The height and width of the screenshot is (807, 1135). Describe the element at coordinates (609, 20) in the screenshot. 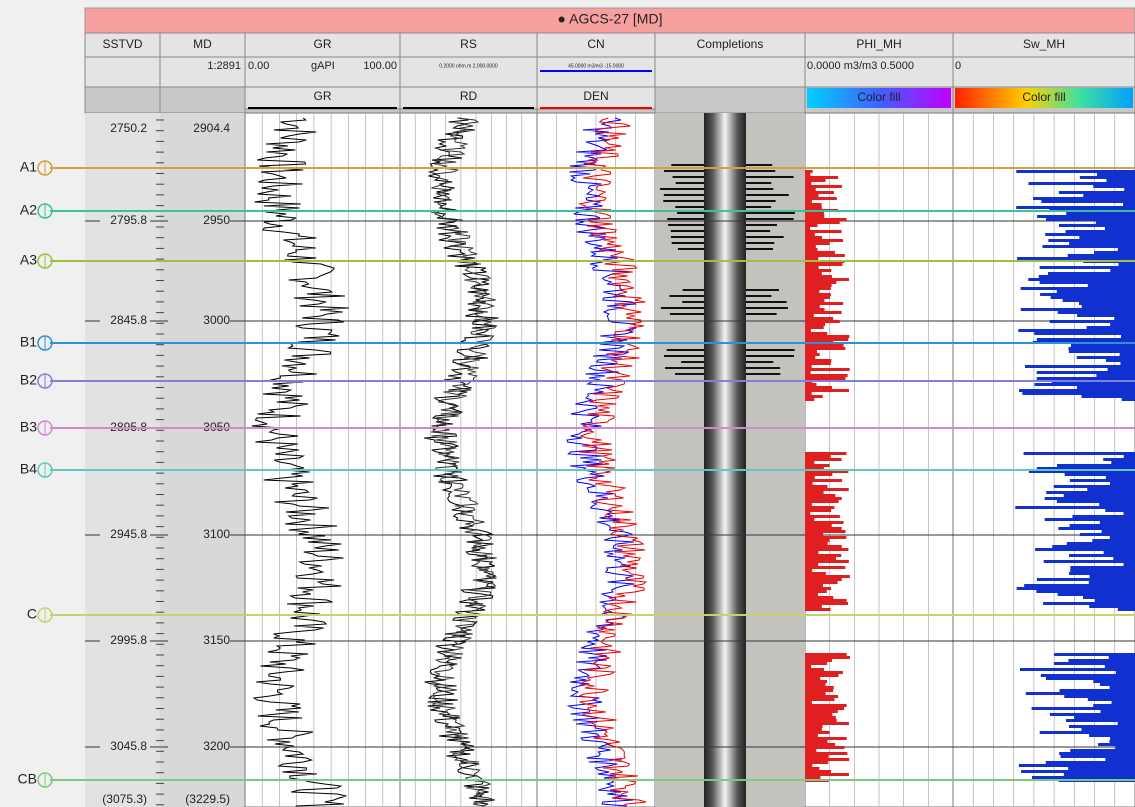

I see `title-bar` at that location.